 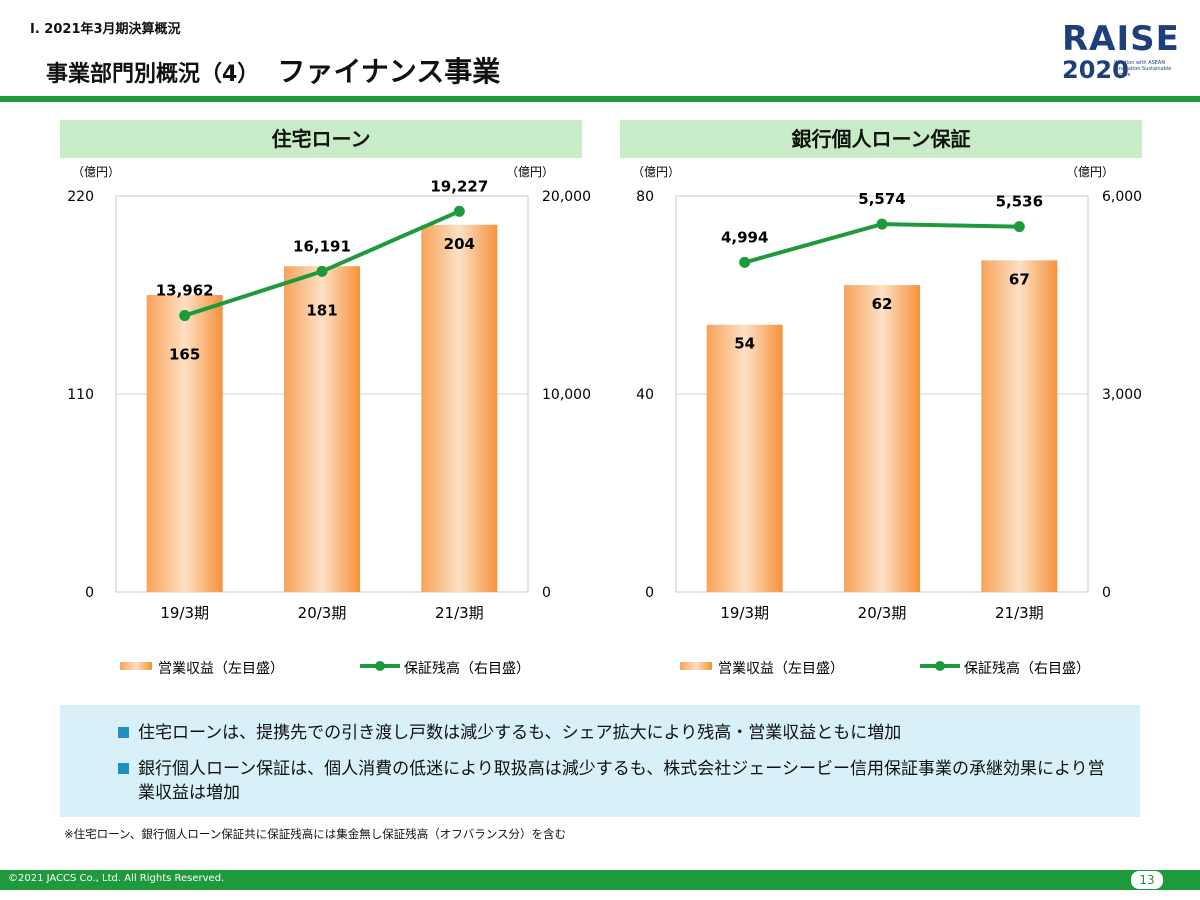 I want to click on section-label: Ⅰ. 2021年3月期決算概況, so click(x=105, y=29).